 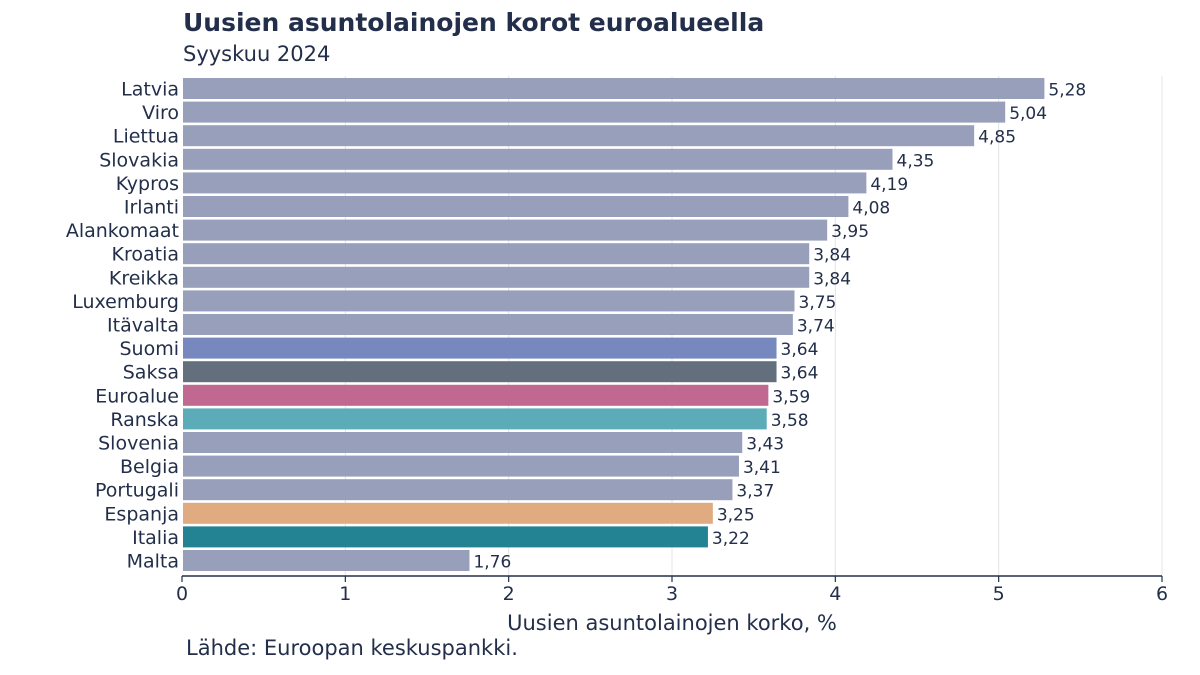 What do you see at coordinates (143, 326) in the screenshot?
I see `category-label: Itävalta` at bounding box center [143, 326].